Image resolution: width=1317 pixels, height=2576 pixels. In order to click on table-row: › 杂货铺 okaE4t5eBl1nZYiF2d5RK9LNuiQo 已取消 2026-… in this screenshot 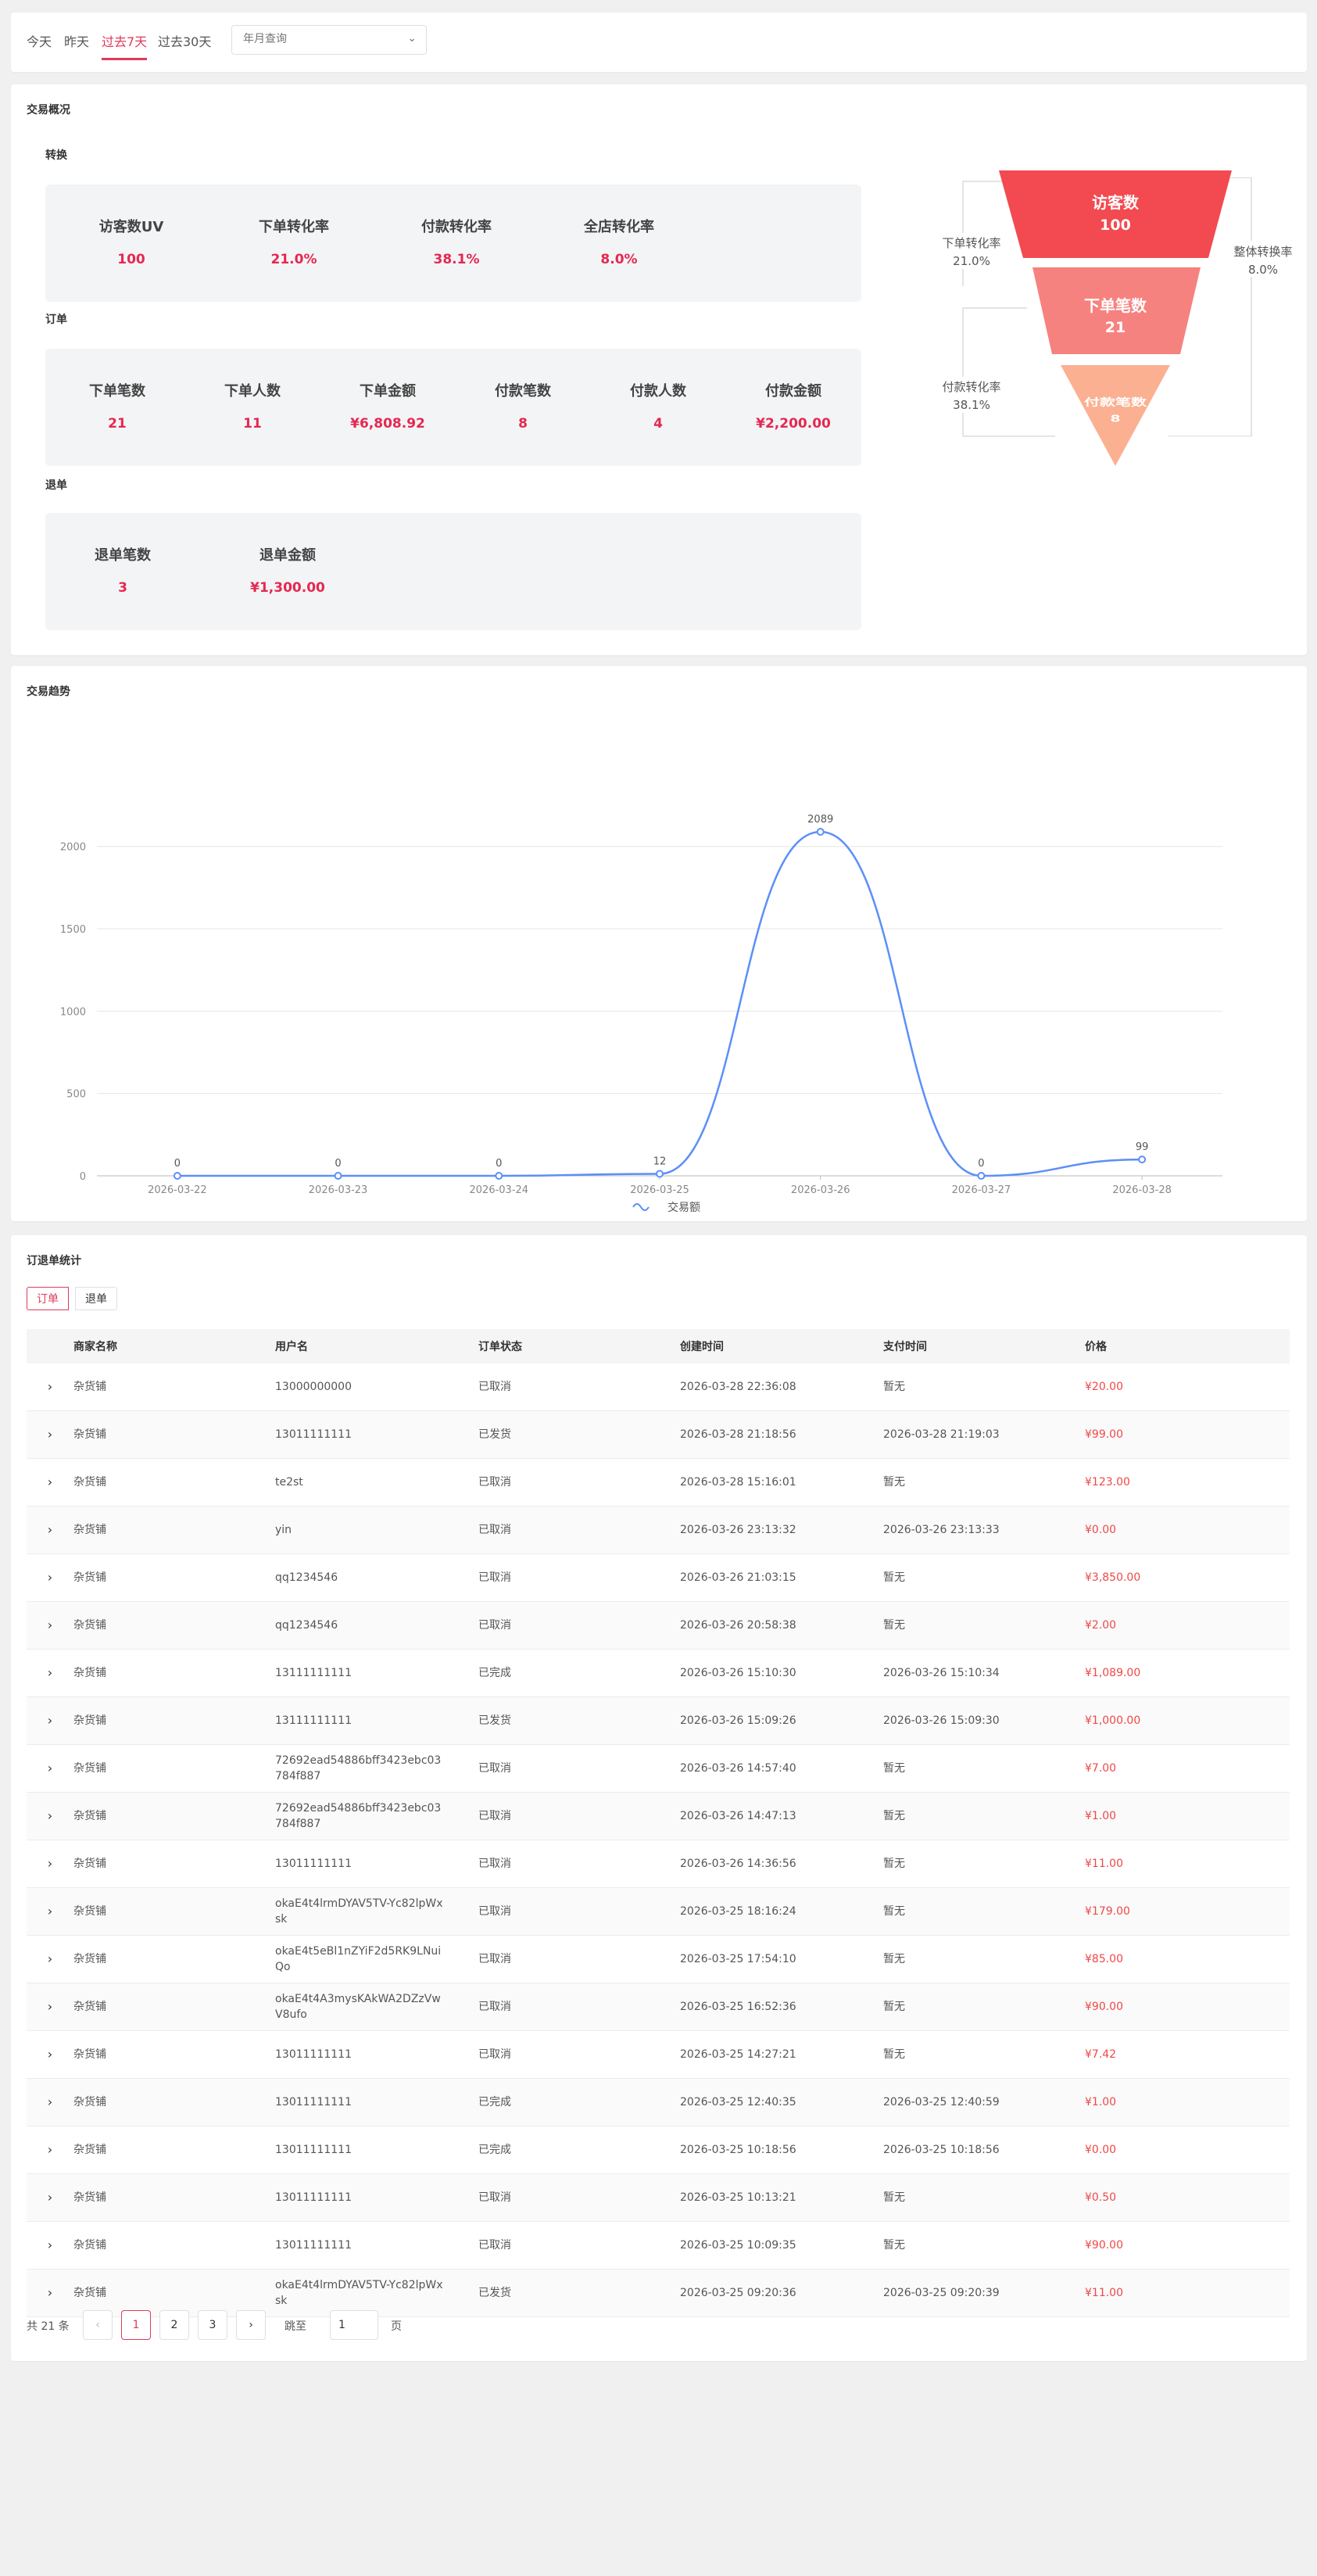, I will do `click(658, 1959)`.